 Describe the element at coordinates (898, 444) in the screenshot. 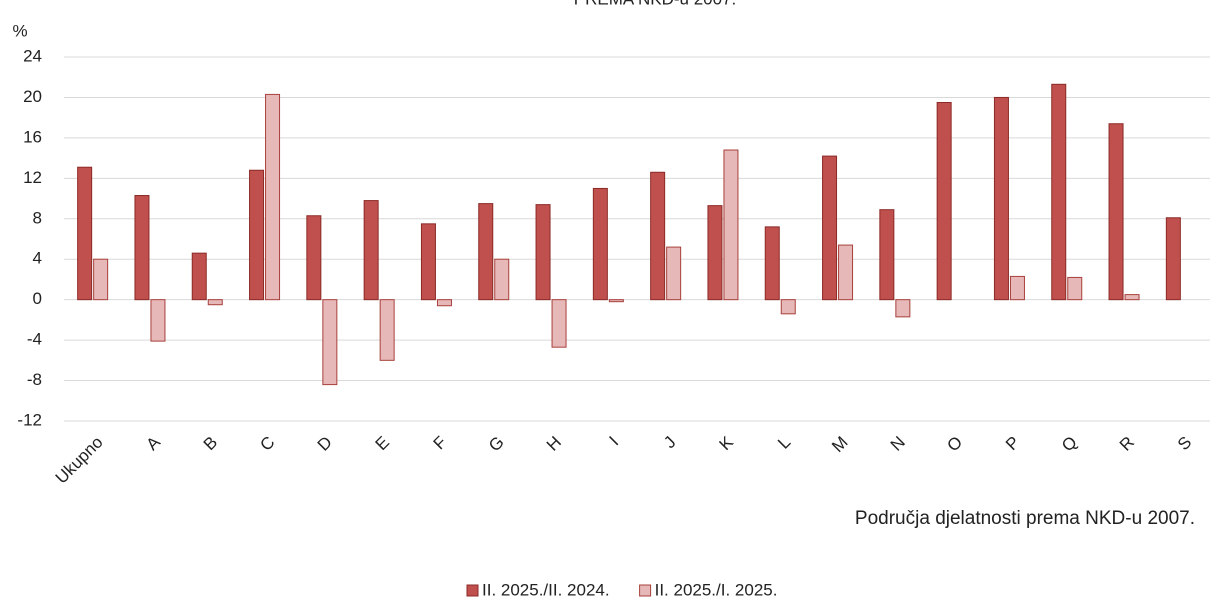

I see `x-tick-label: N` at that location.